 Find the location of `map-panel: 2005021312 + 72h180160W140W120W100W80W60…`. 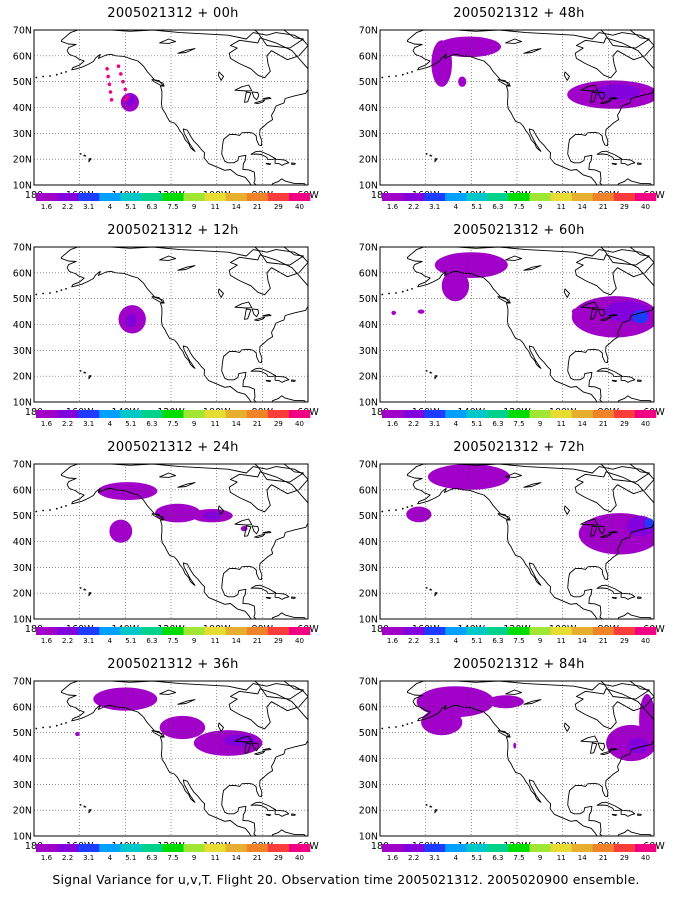

map-panel: 2005021312 + 72h180160W140W120W100W80W60… is located at coordinates (519, 542).